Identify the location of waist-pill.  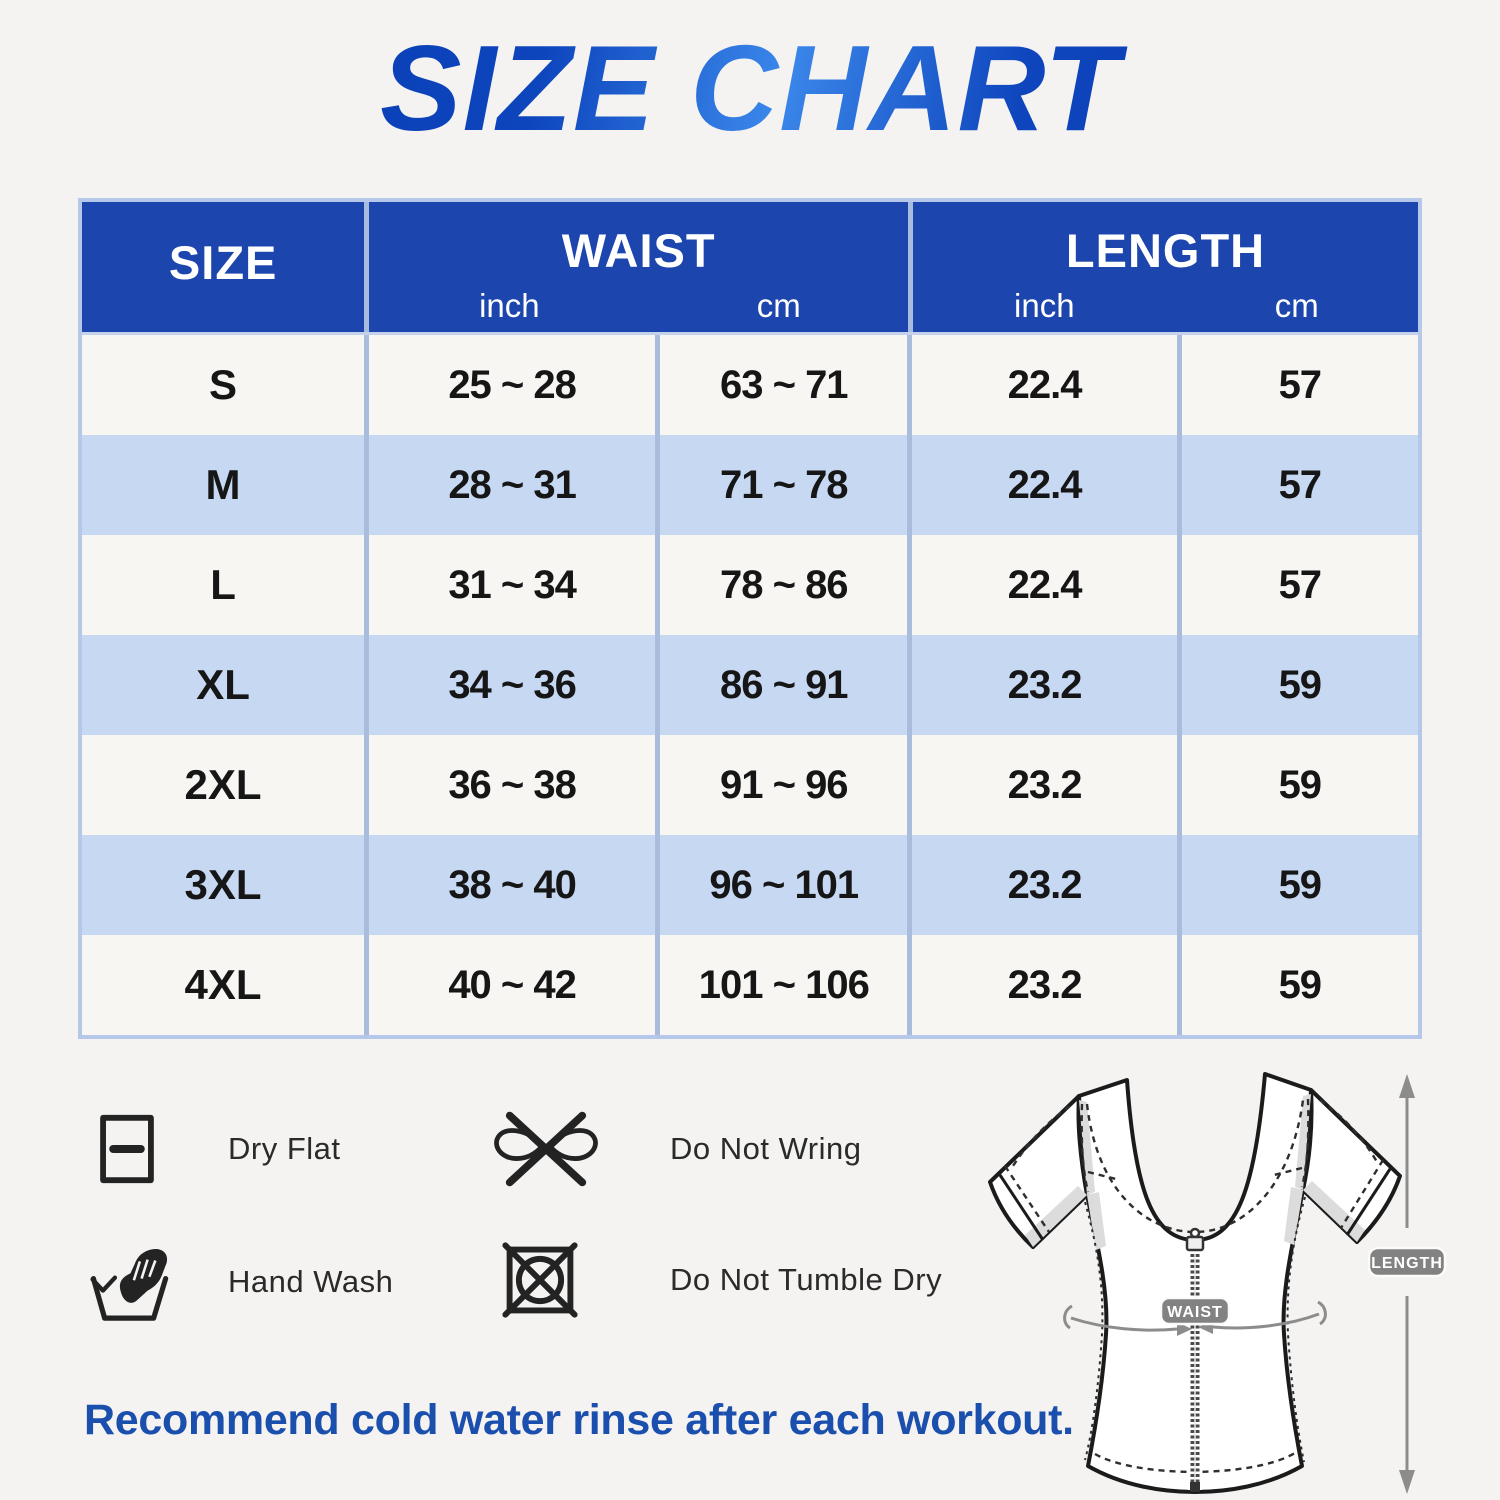
(1195, 1311).